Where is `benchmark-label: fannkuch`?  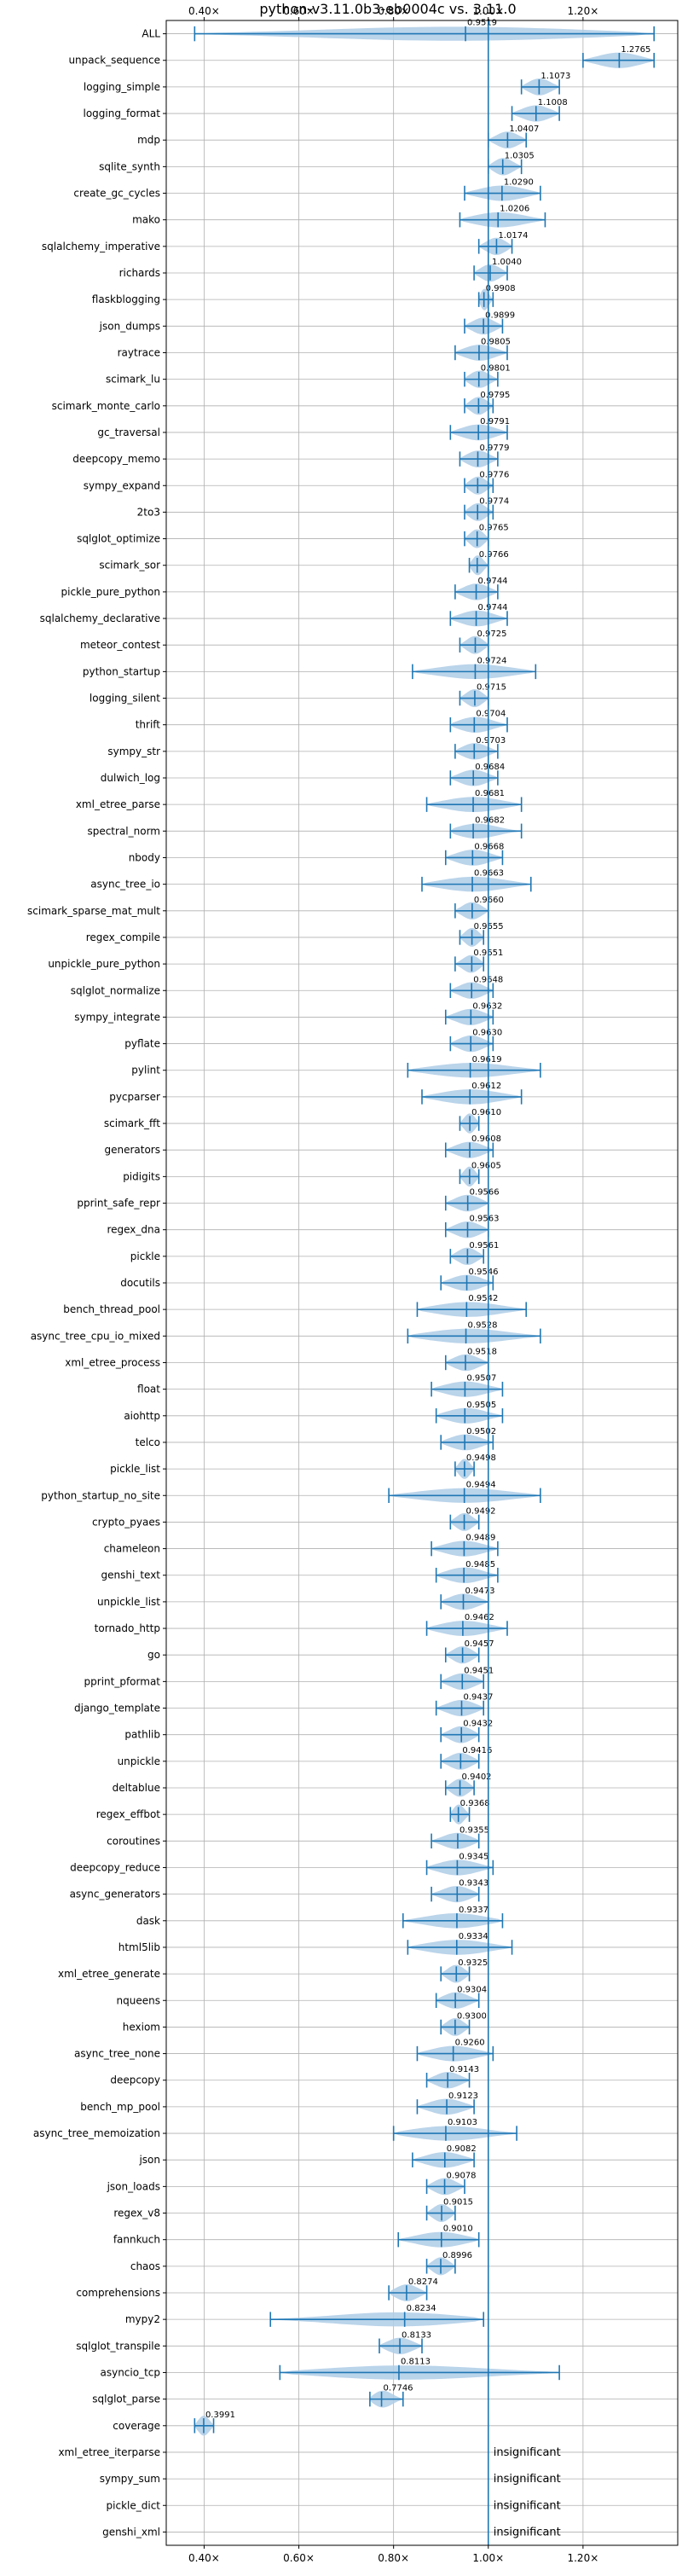 benchmark-label: fannkuch is located at coordinates (136, 2240).